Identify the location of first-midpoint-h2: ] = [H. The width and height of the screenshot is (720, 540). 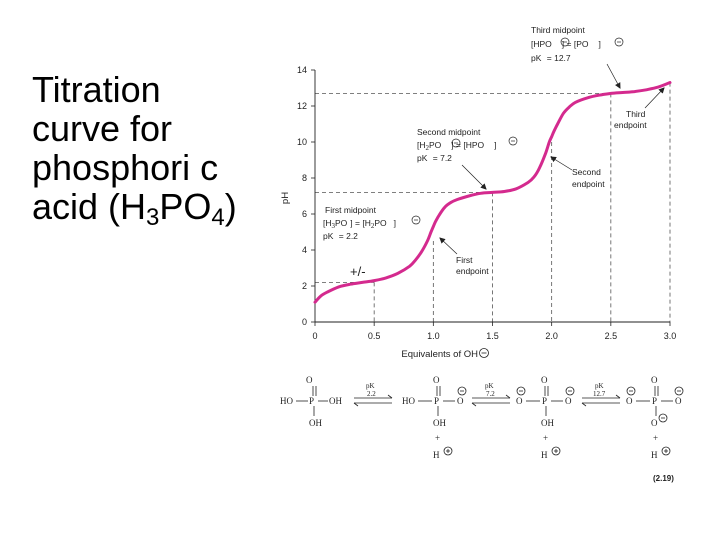
(360, 223).